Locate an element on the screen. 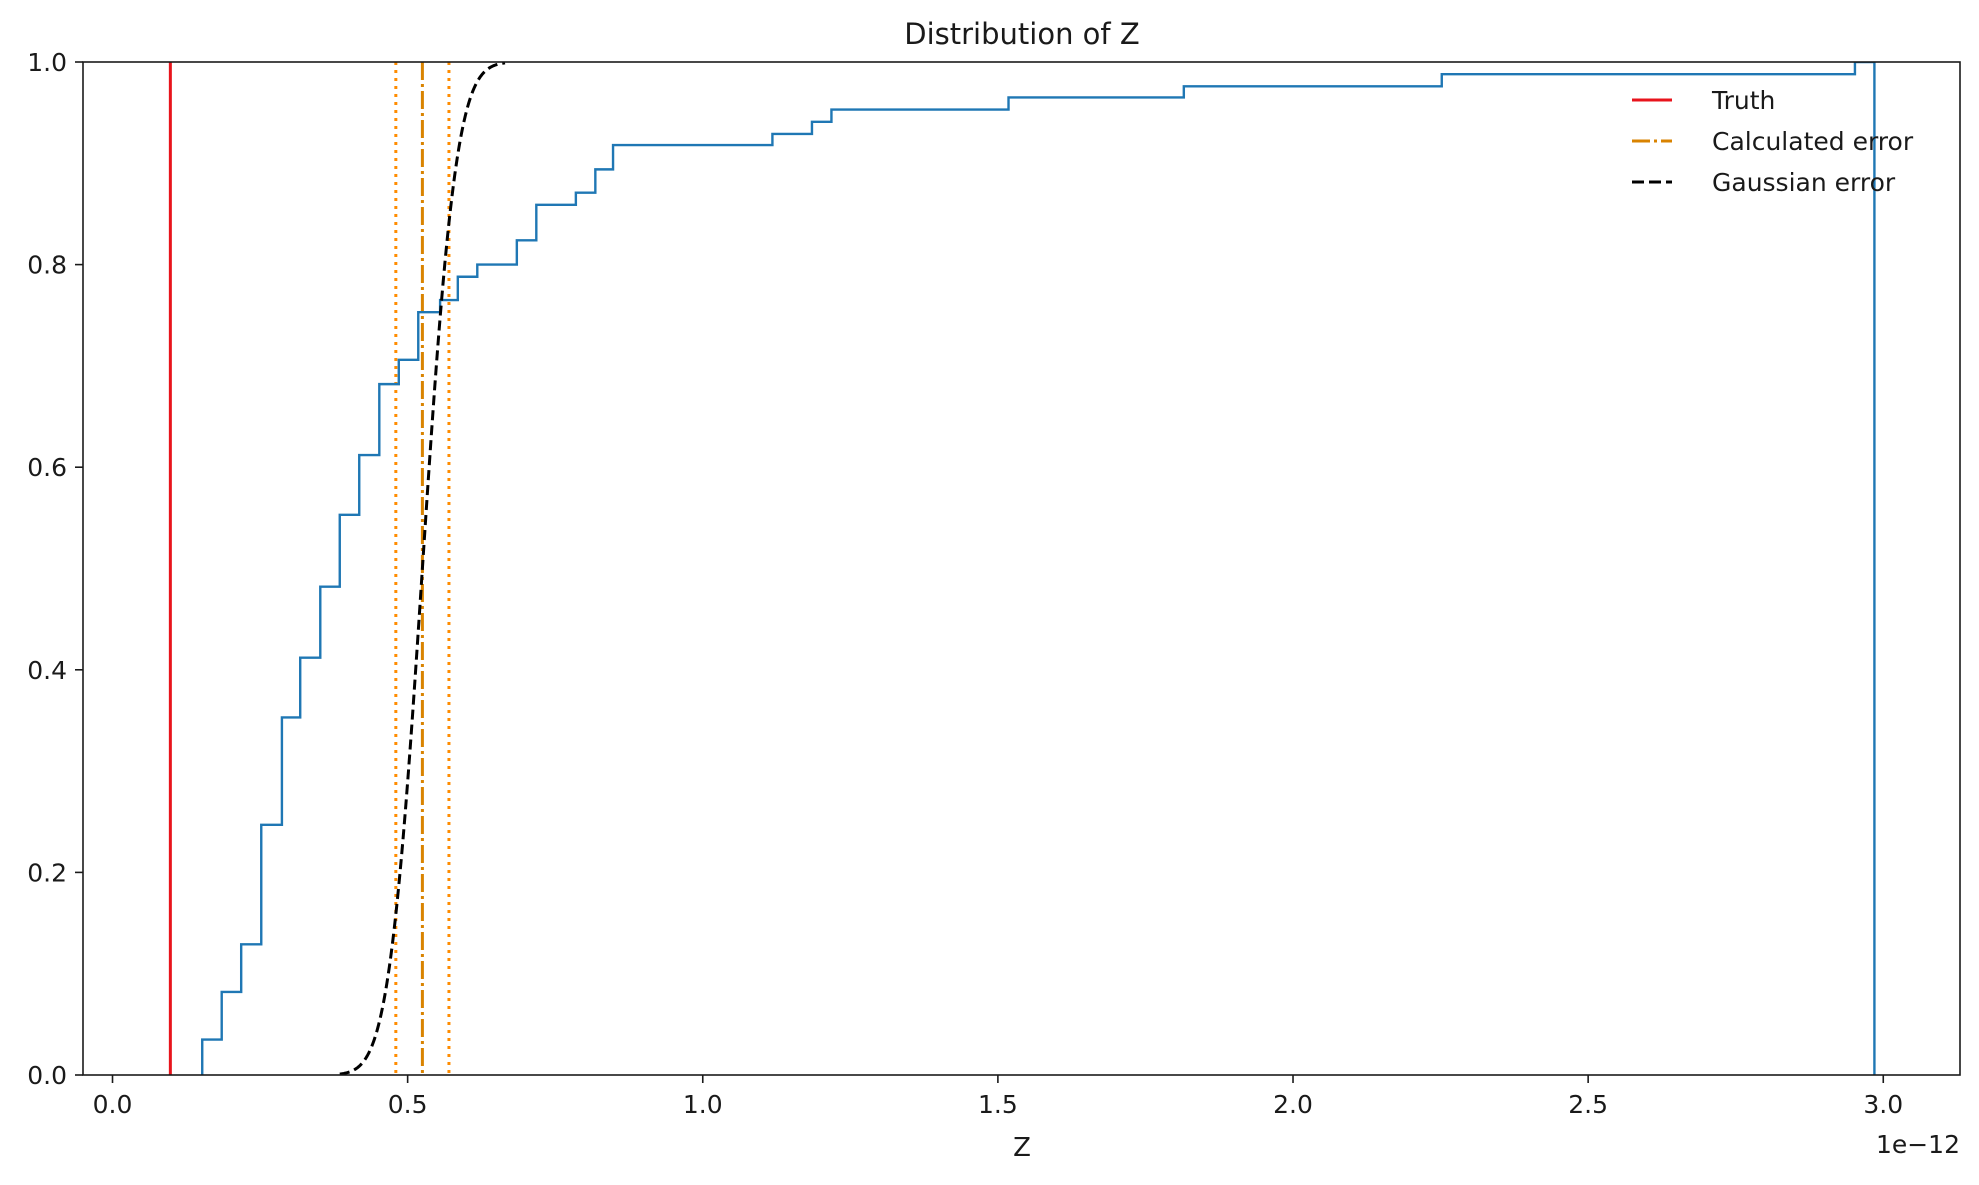 The width and height of the screenshot is (1979, 1185). x-axis: 0.0 0.5 1.0 1.5 2.0 2.5 3.0 is located at coordinates (998, 1097).